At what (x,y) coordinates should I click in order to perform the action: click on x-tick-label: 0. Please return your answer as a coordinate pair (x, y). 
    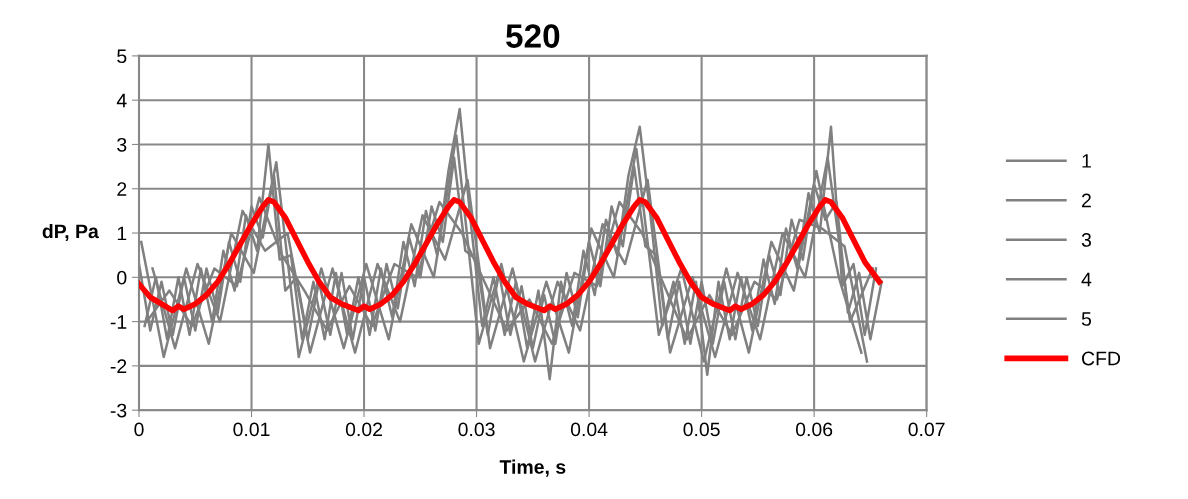
    Looking at the image, I should click on (139, 429).